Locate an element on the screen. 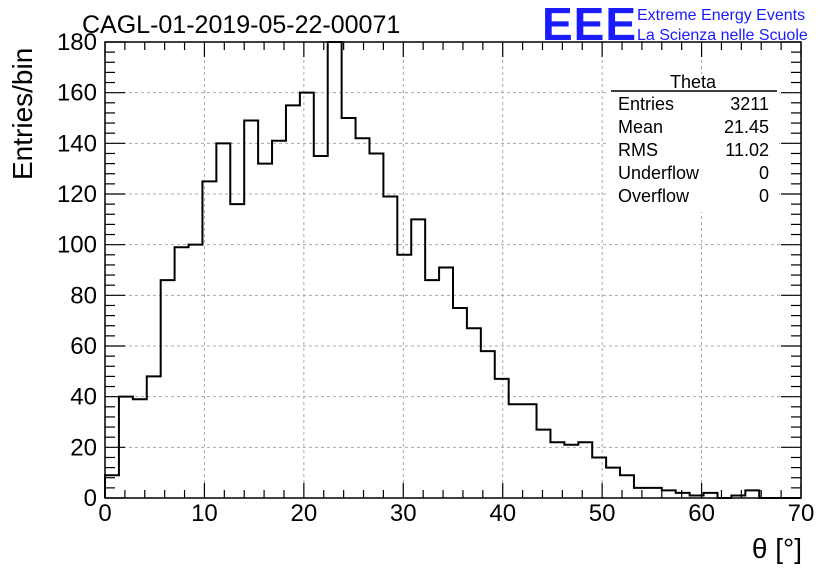 This screenshot has width=836, height=572. stat-label: Underflow is located at coordinates (659, 173).